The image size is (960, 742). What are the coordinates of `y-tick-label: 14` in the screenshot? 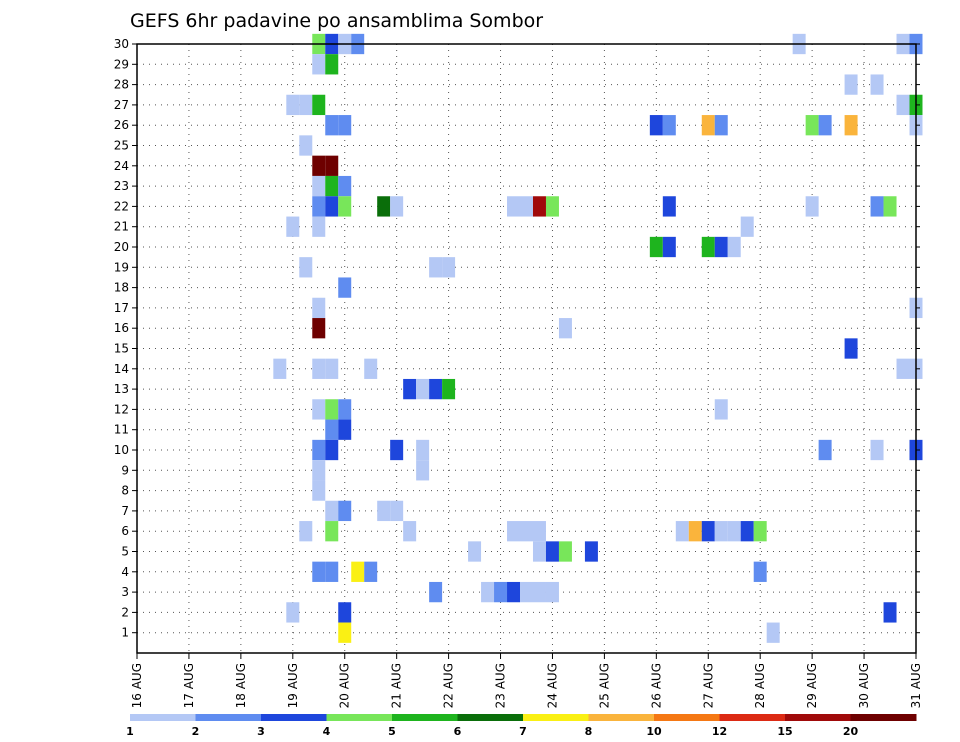 It's located at (121, 369).